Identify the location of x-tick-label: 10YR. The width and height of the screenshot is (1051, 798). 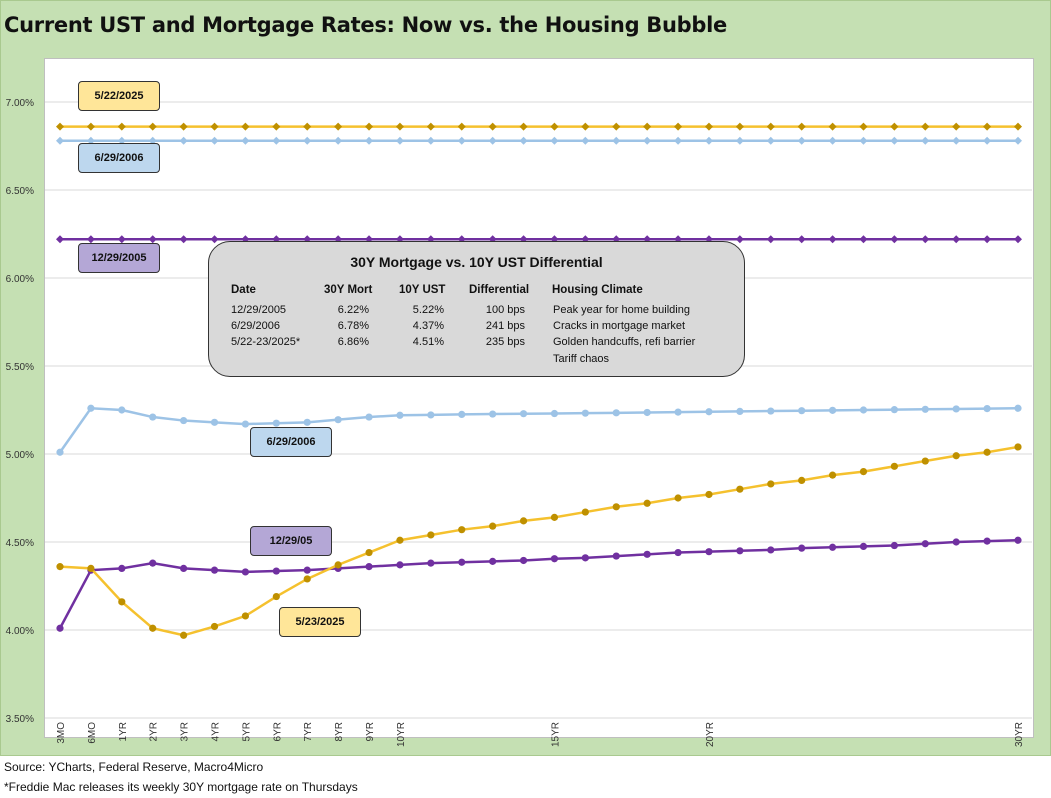
(401, 734).